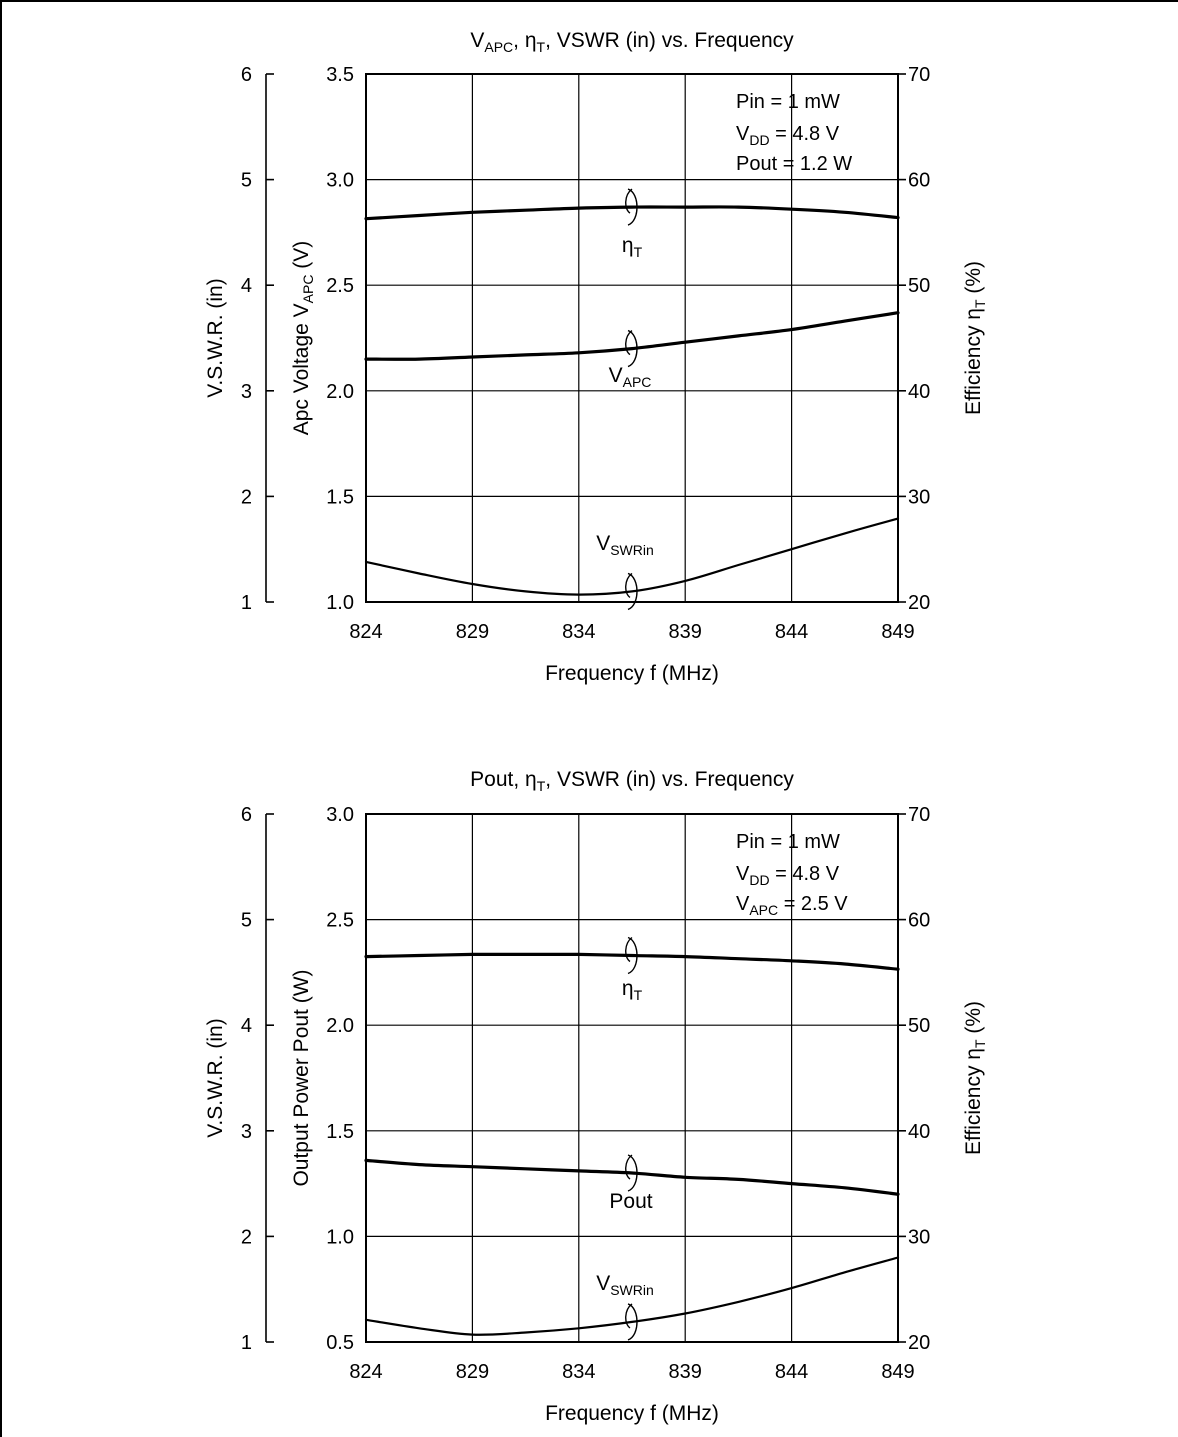 This screenshot has height=1437, width=1178. I want to click on chart-title: Pout, ηT​, VSWR (in) vs. Frequency, so click(632, 781).